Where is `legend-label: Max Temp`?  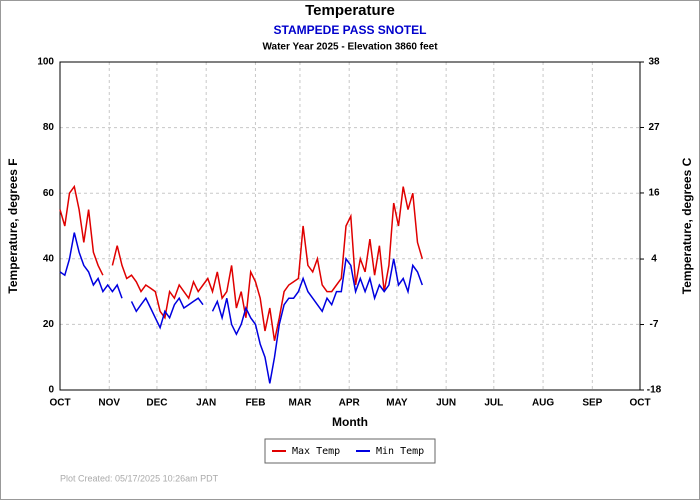 legend-label: Max Temp is located at coordinates (316, 451).